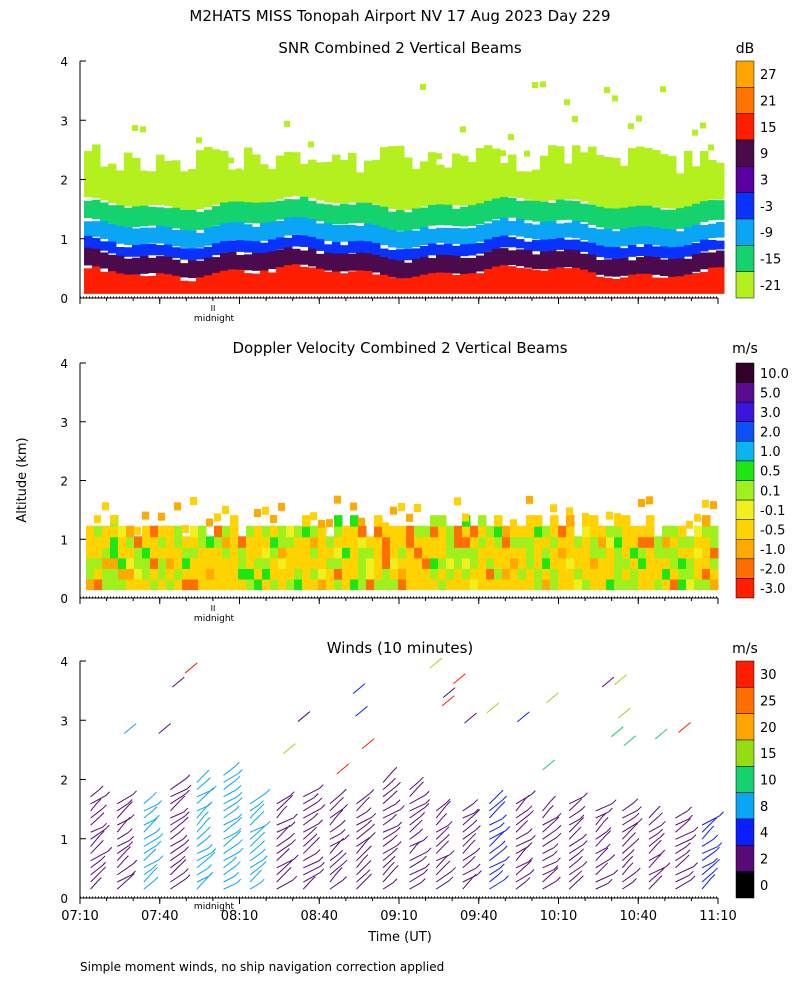 This screenshot has width=800, height=1000. I want to click on colorbar-swatch, so click(745, 674).